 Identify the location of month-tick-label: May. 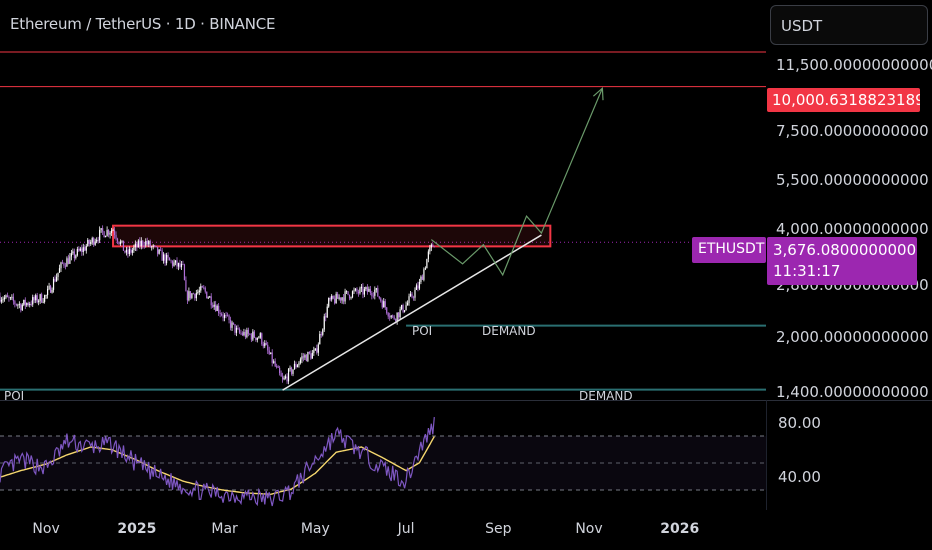
(315, 529).